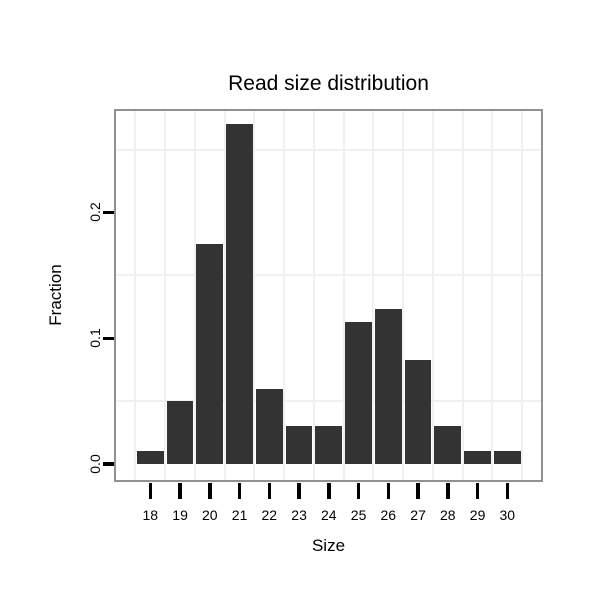 The width and height of the screenshot is (600, 600). Describe the element at coordinates (448, 515) in the screenshot. I see `x-tick-label: 28` at that location.